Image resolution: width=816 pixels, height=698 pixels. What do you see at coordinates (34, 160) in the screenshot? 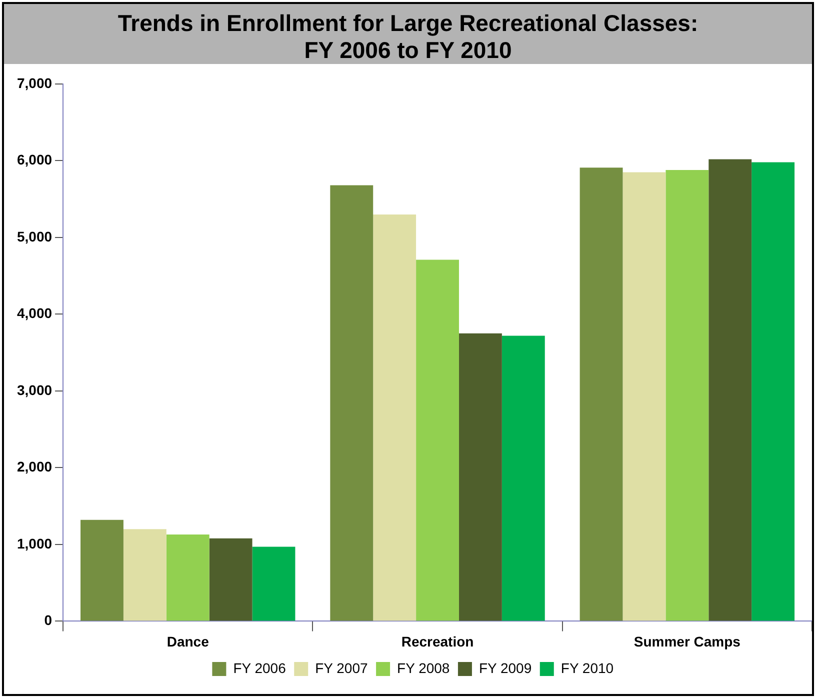
I see `y-tick-label: 6,000` at bounding box center [34, 160].